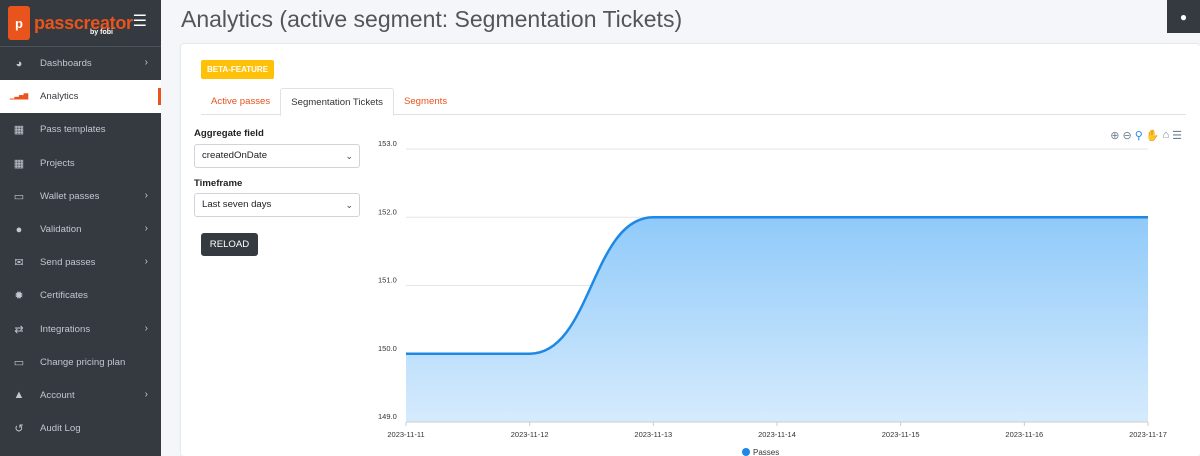  What do you see at coordinates (766, 452) in the screenshot?
I see `legend-label-passes: Passes` at bounding box center [766, 452].